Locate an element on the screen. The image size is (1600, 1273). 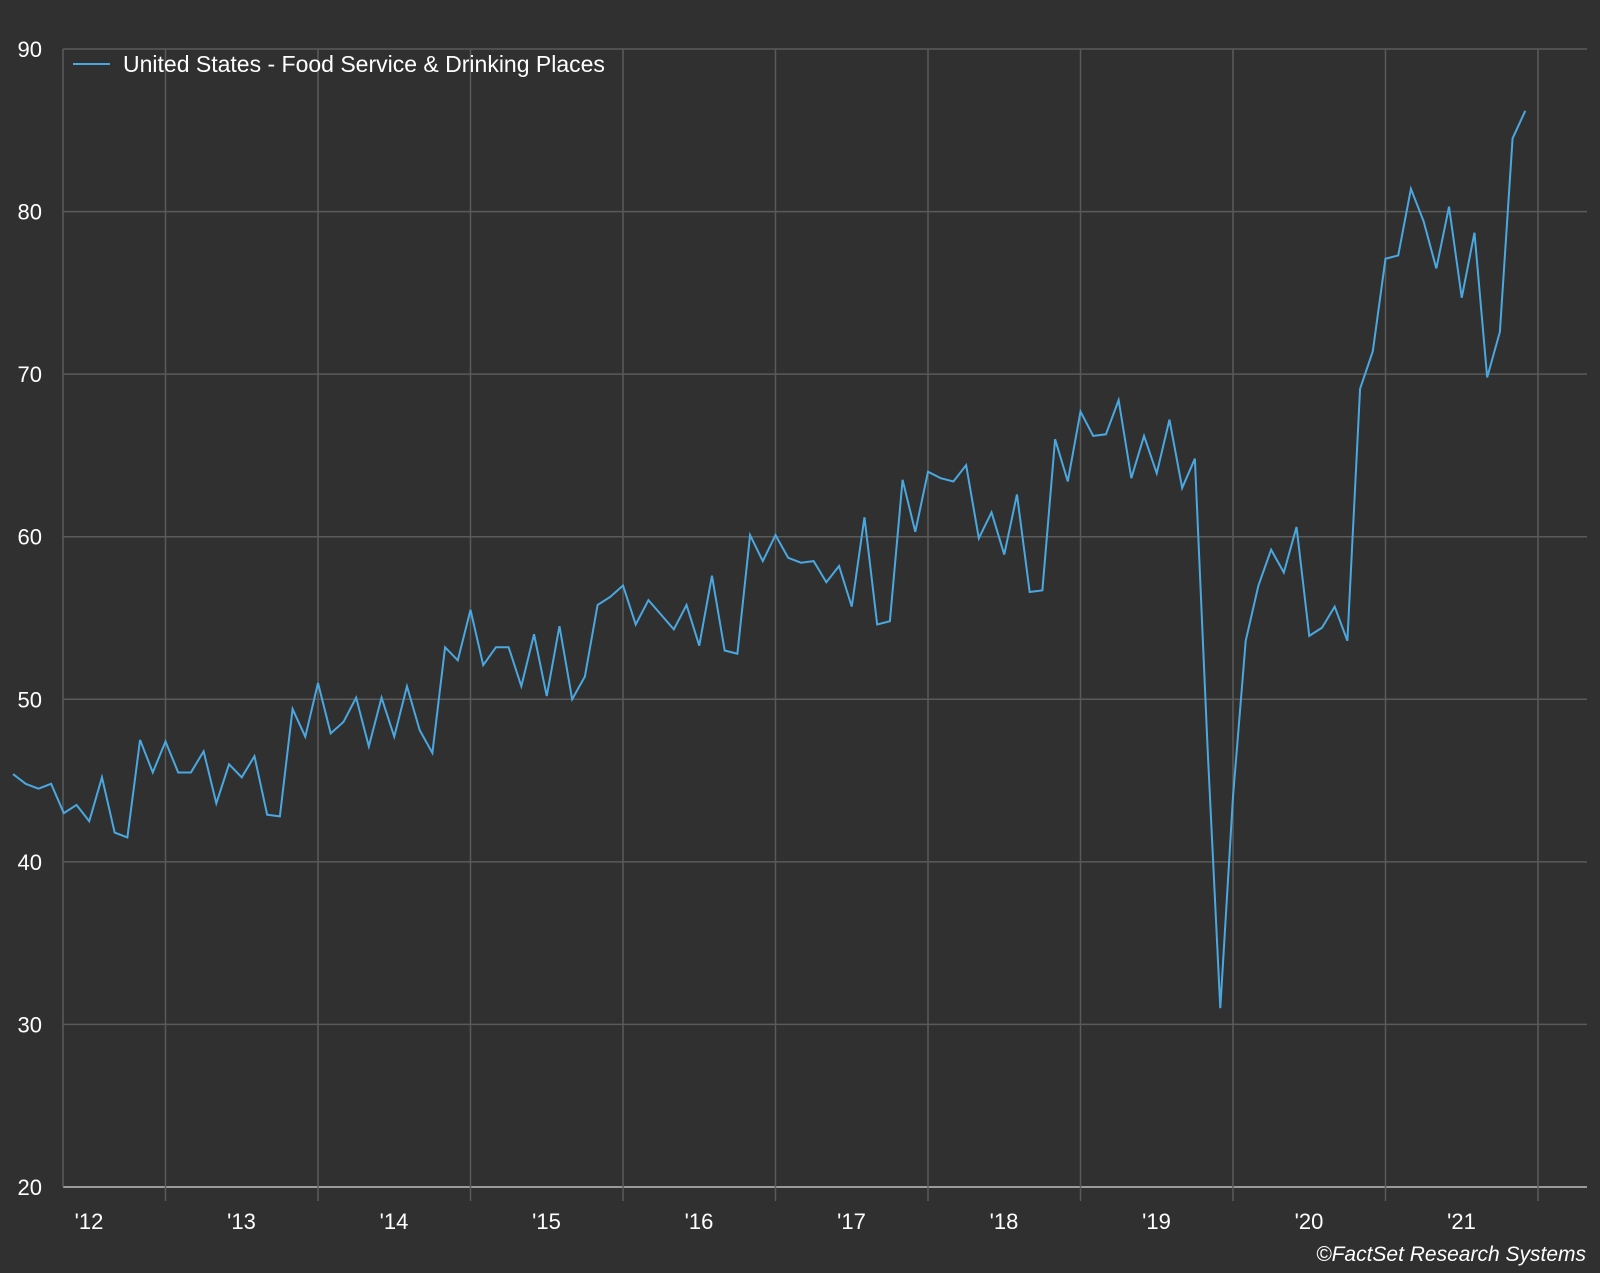
source-credit: ©FactSet Research Systems is located at coordinates (1451, 1254).